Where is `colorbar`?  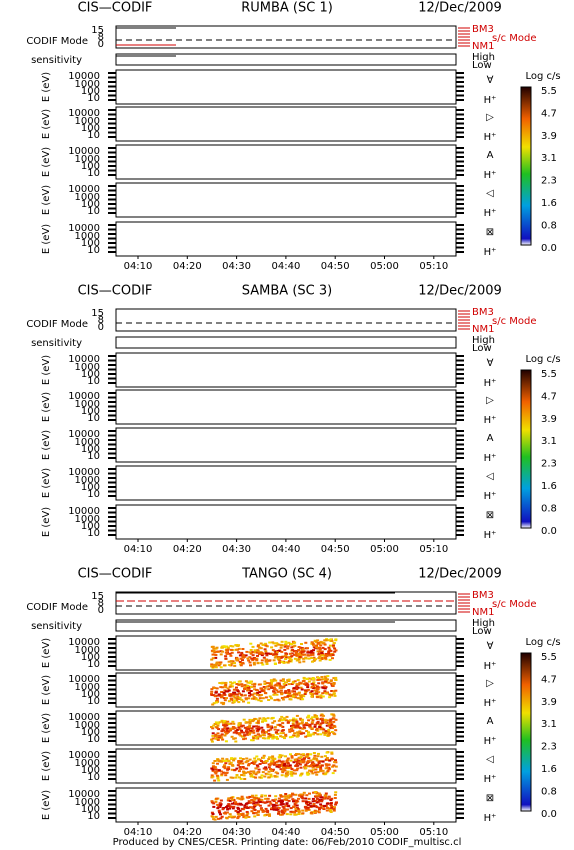
colorbar is located at coordinates (526, 166).